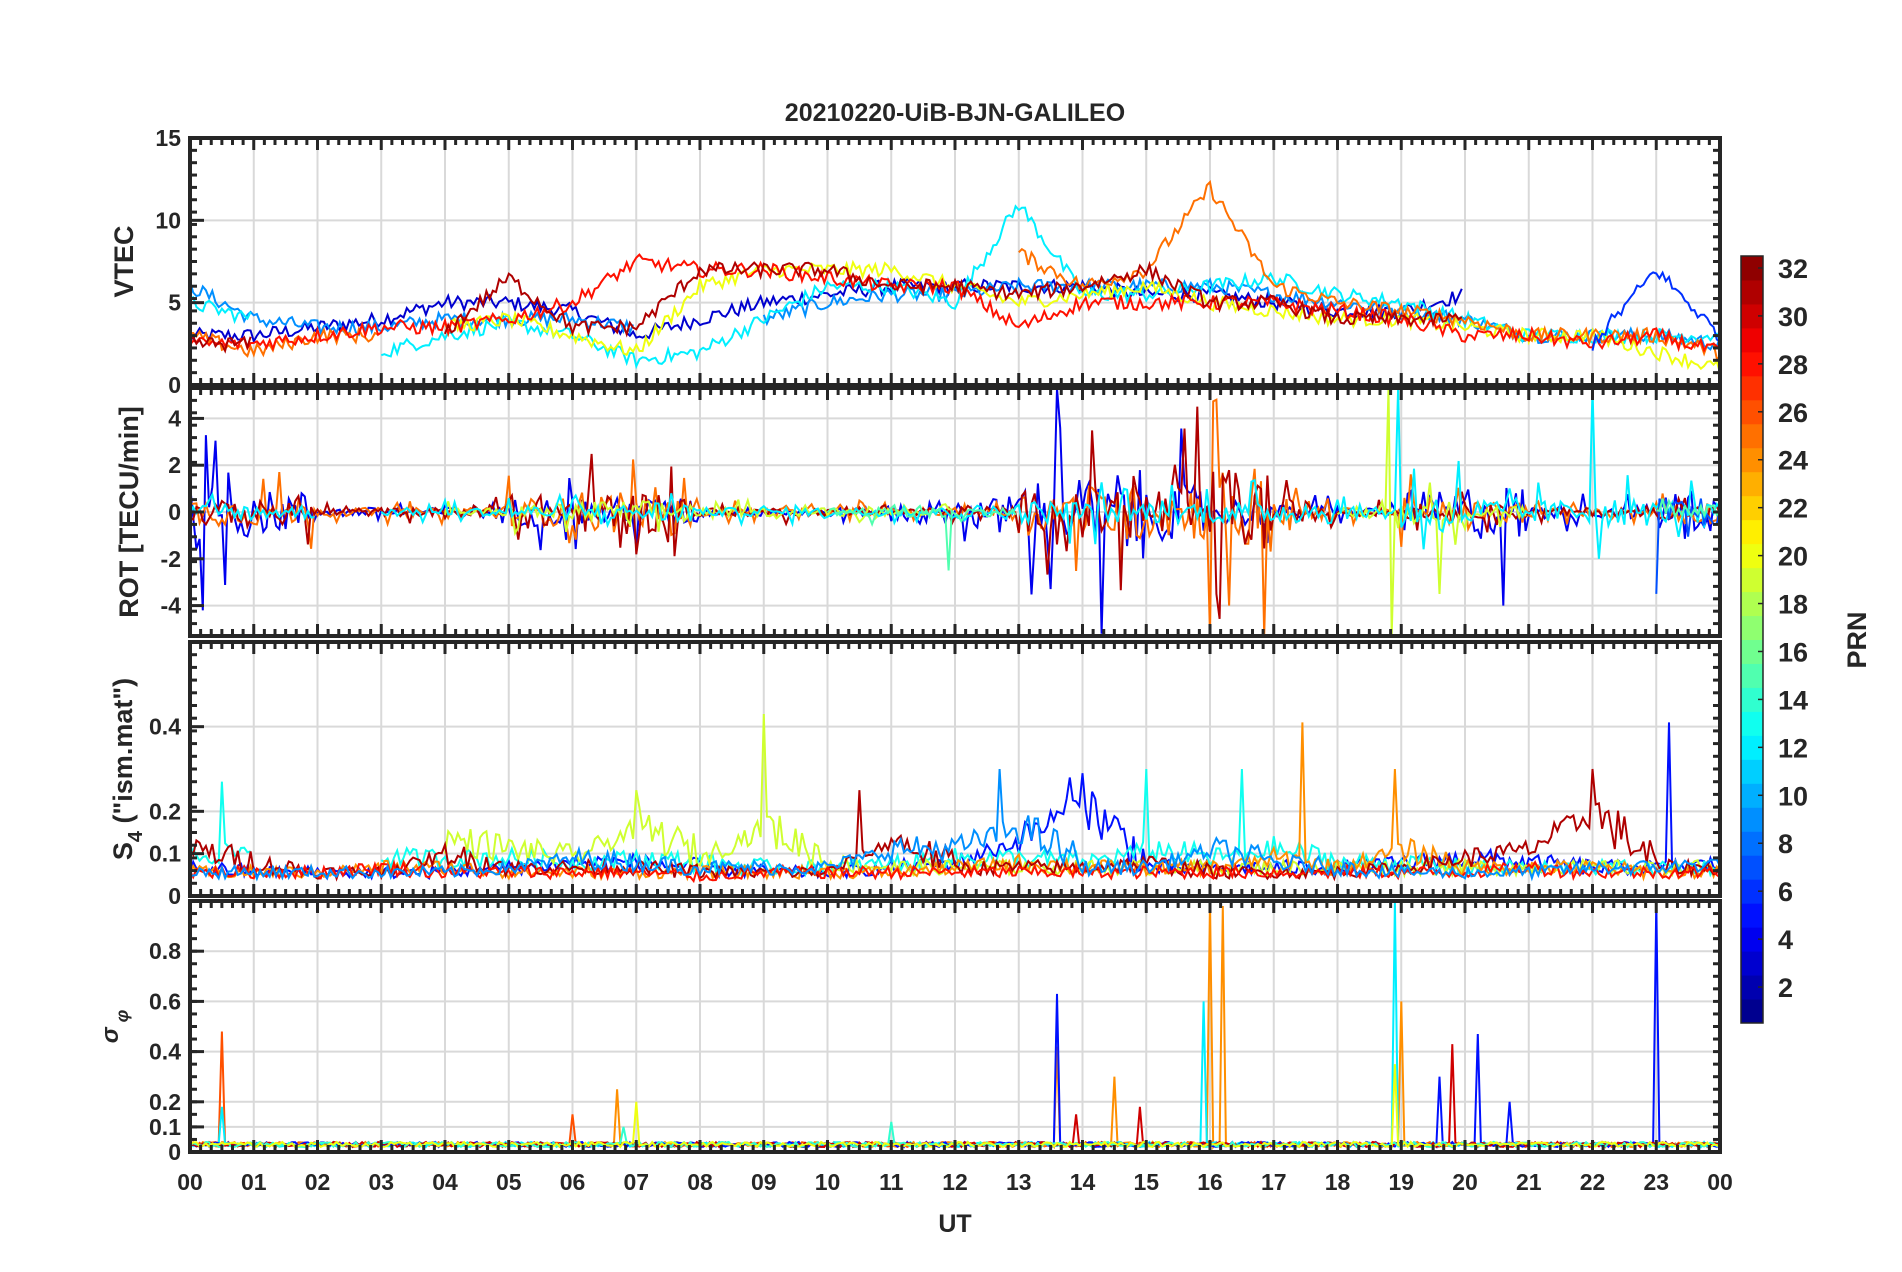 This screenshot has height=1272, width=1902. What do you see at coordinates (123, 754) in the screenshot?
I see `y-label-rest: ("ism.mat")` at bounding box center [123, 754].